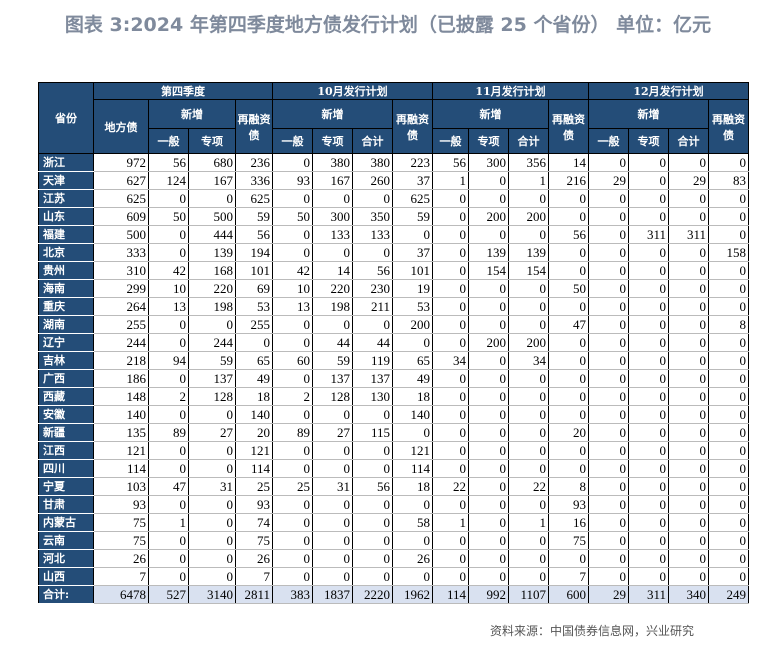 The image size is (776, 650). I want to click on value-cell: 119, so click(372, 360).